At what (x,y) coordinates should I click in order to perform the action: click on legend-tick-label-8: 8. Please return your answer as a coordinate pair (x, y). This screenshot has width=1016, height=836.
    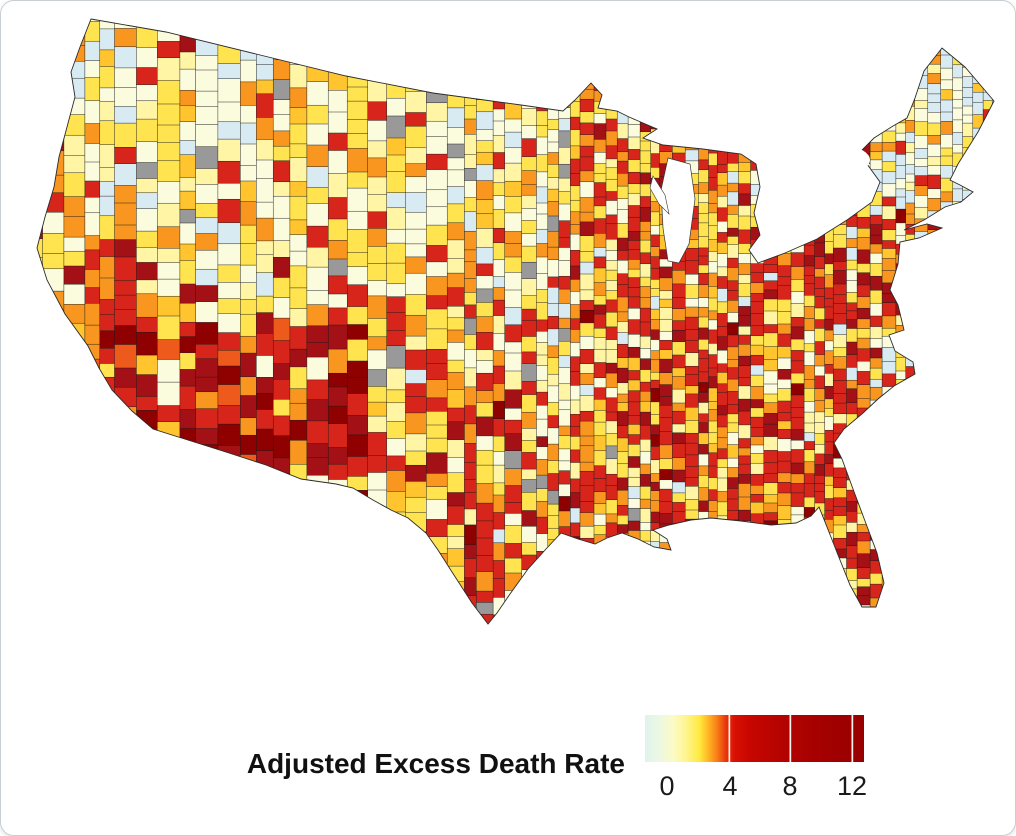
    Looking at the image, I should click on (789, 786).